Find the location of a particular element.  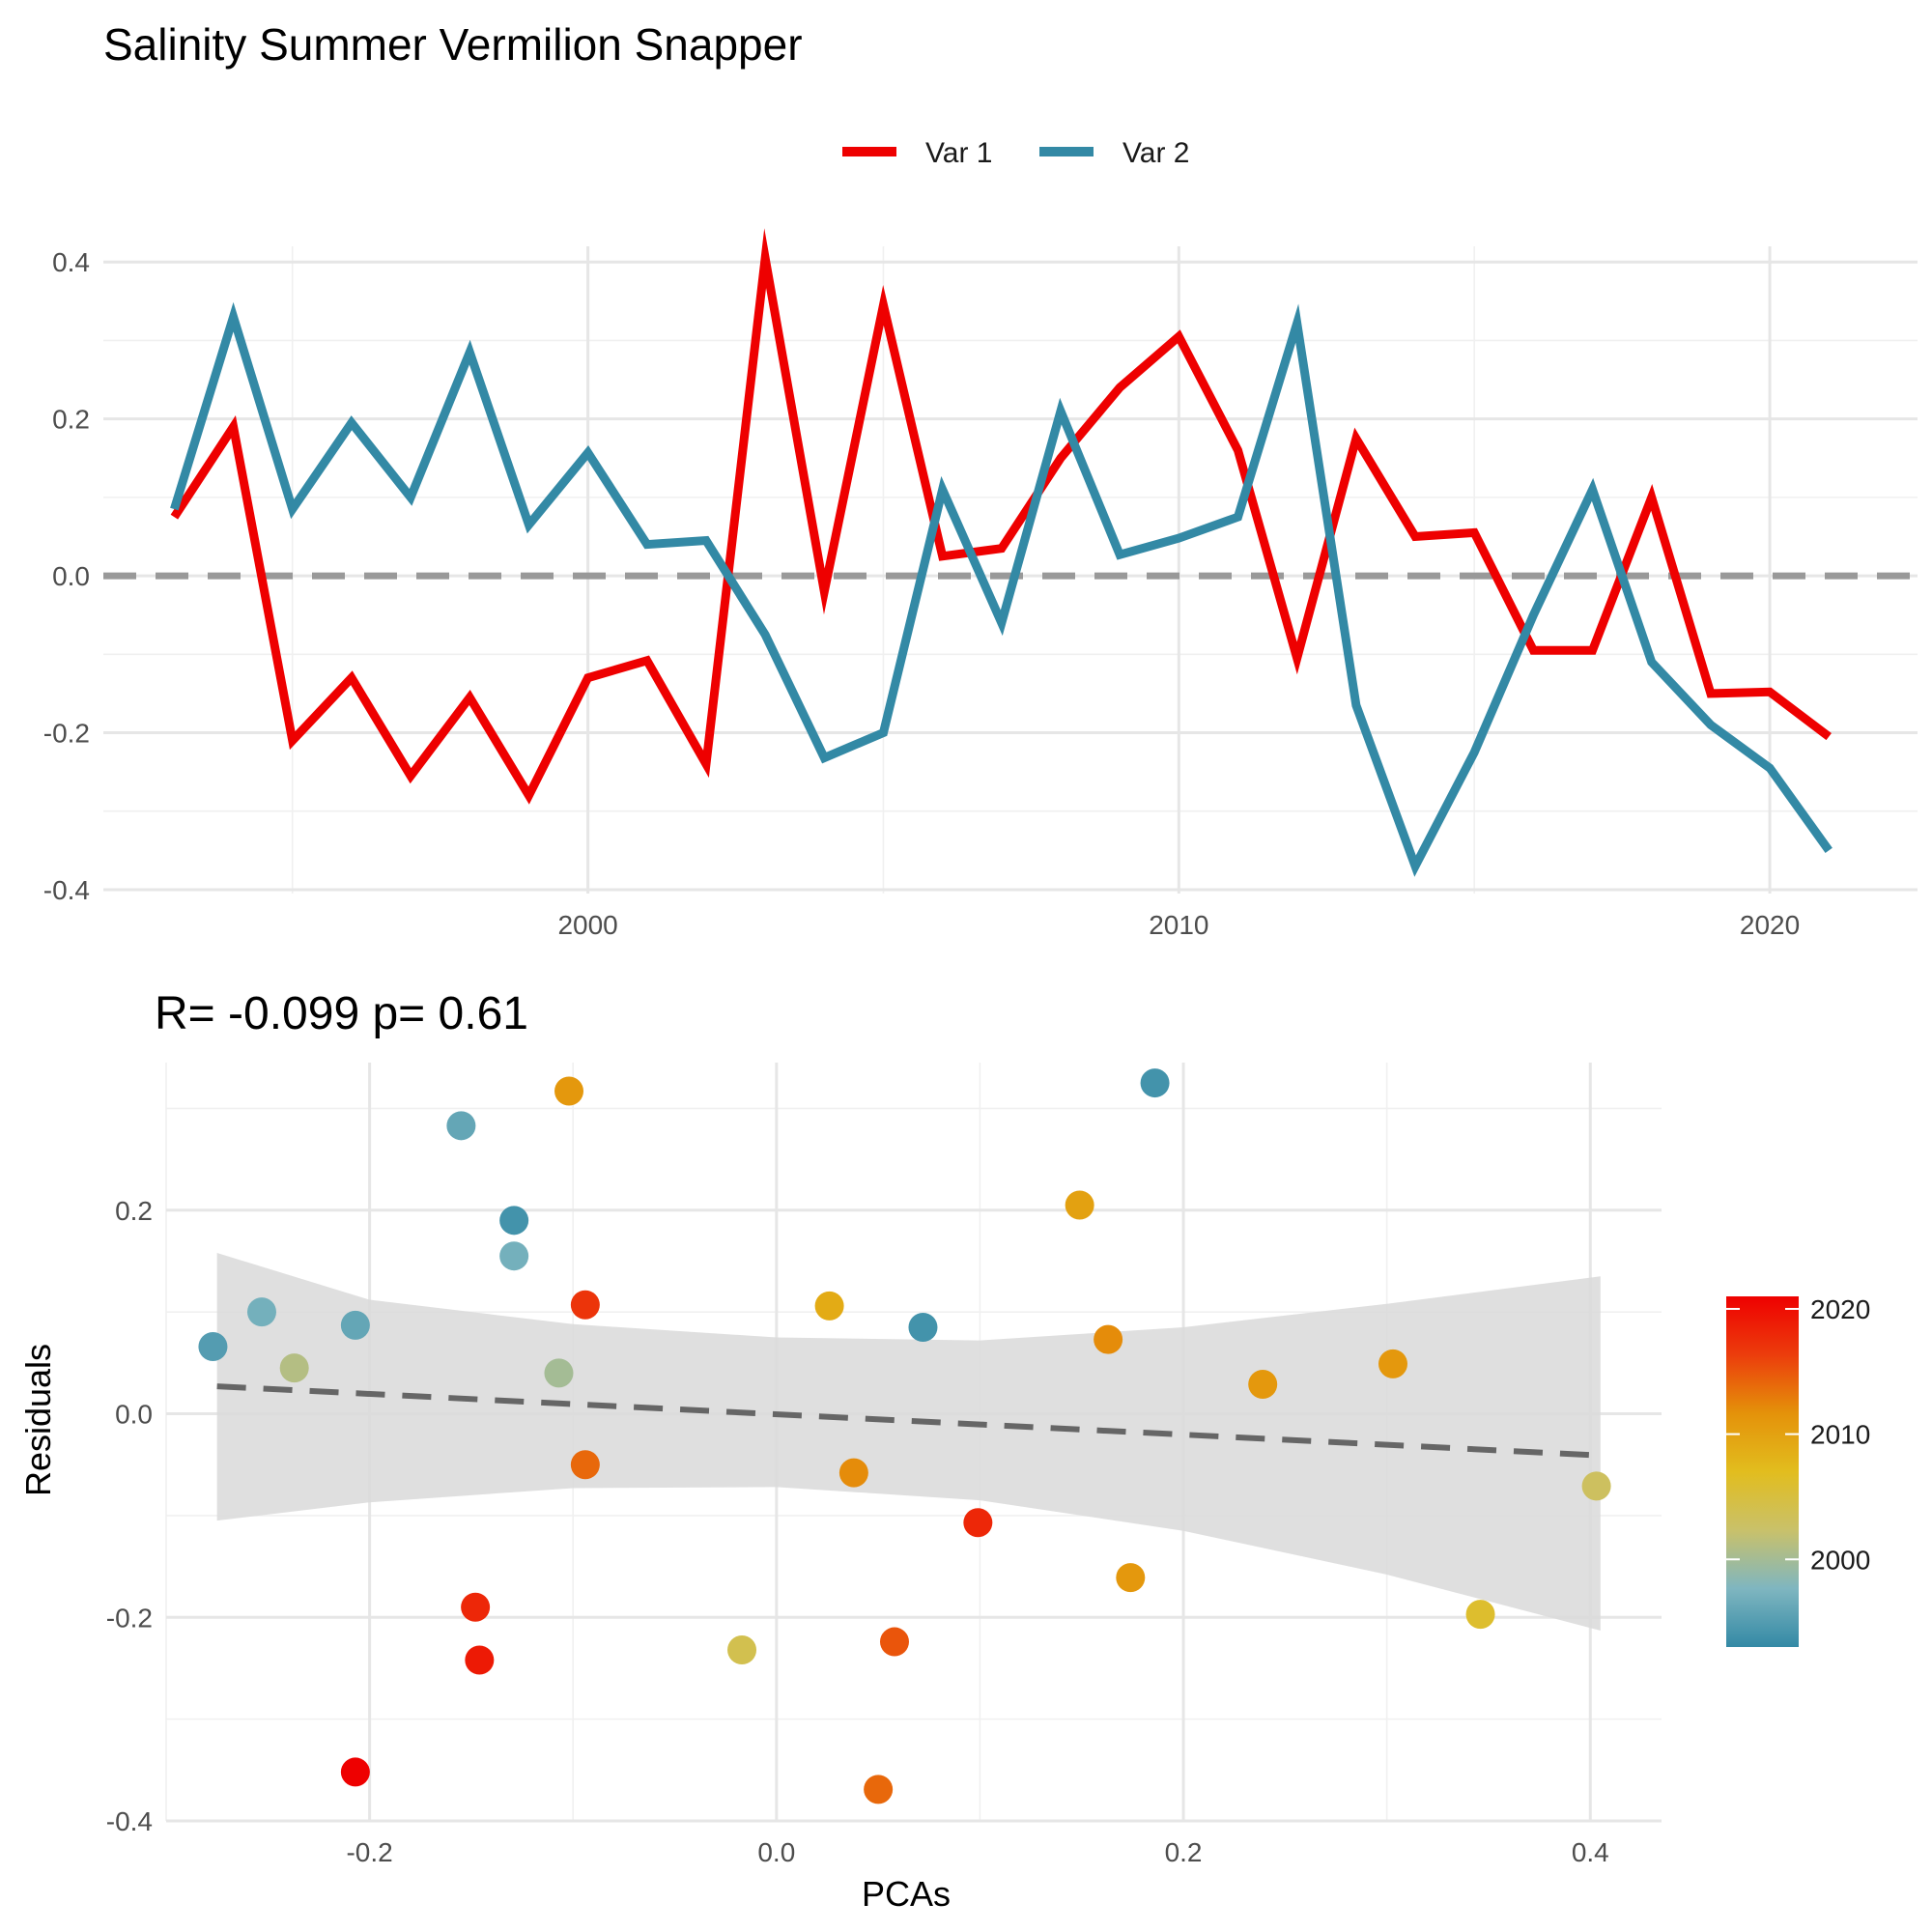

correlation-subtitle: R= -0.099 p= 0.61 is located at coordinates (341, 1013).